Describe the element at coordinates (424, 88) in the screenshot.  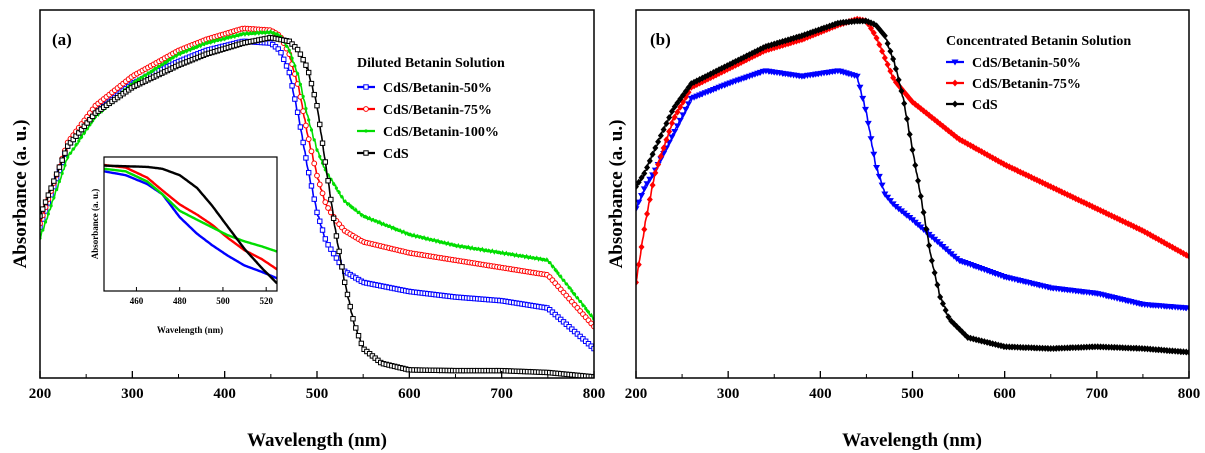
I see `legend-entry-cds-betanin-50: CdS/Betanin-50%` at that location.